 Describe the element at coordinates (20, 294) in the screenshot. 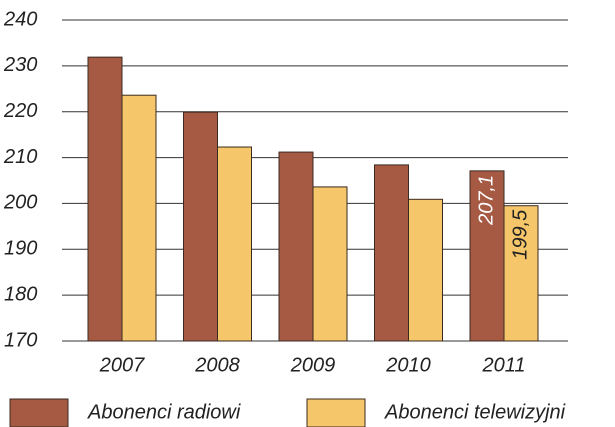

I see `y-tick-label: 180` at that location.